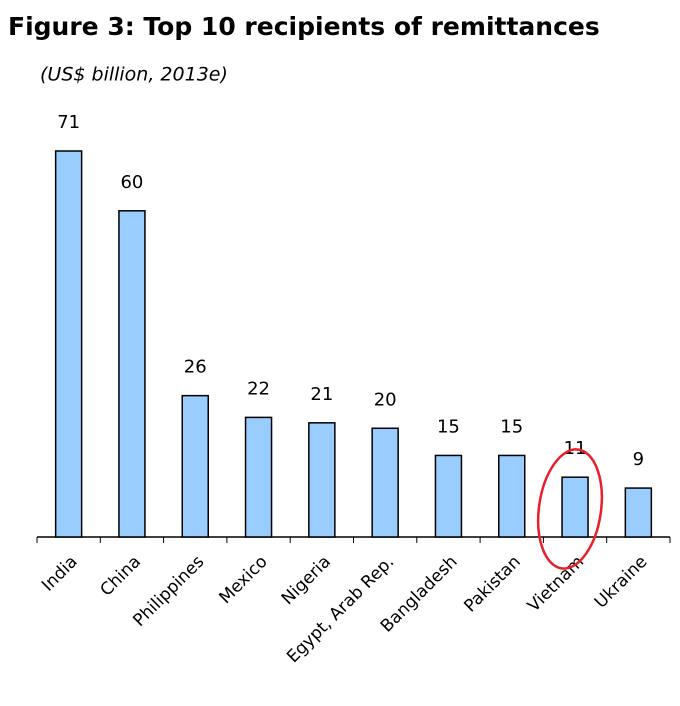  Describe the element at coordinates (306, 580) in the screenshot. I see `x-tick-label: Nigeria` at that location.